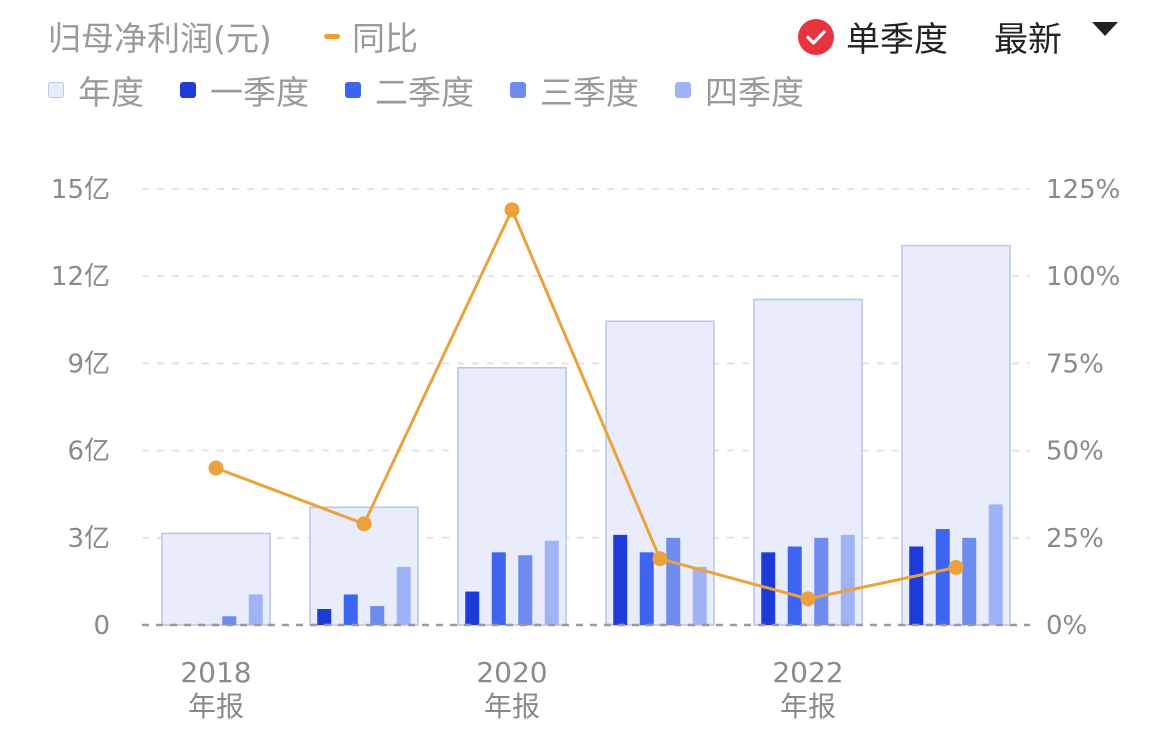 The width and height of the screenshot is (1170, 746). What do you see at coordinates (1075, 452) in the screenshot?
I see `y2-tick-label: 50%` at bounding box center [1075, 452].